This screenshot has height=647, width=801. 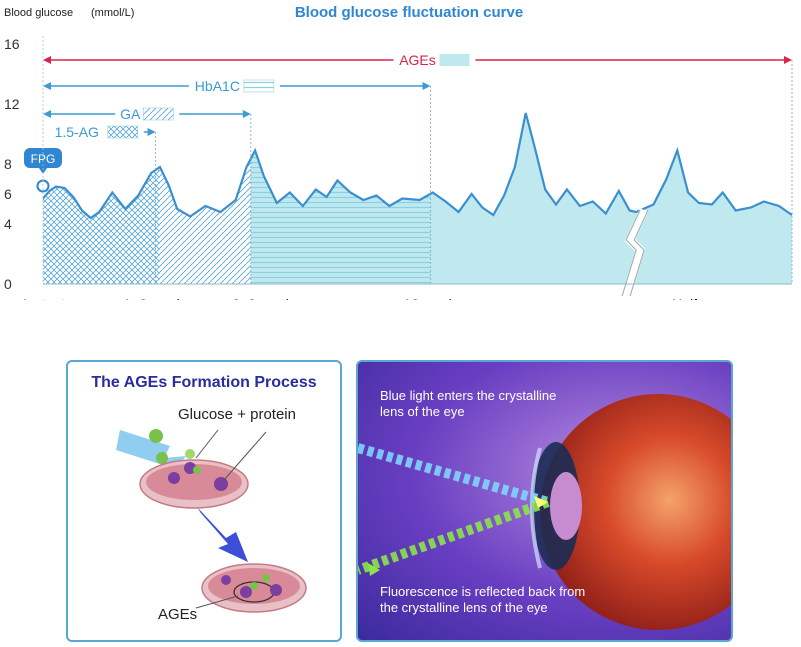 I want to click on axis-break-line-b, so click(x=631, y=253).